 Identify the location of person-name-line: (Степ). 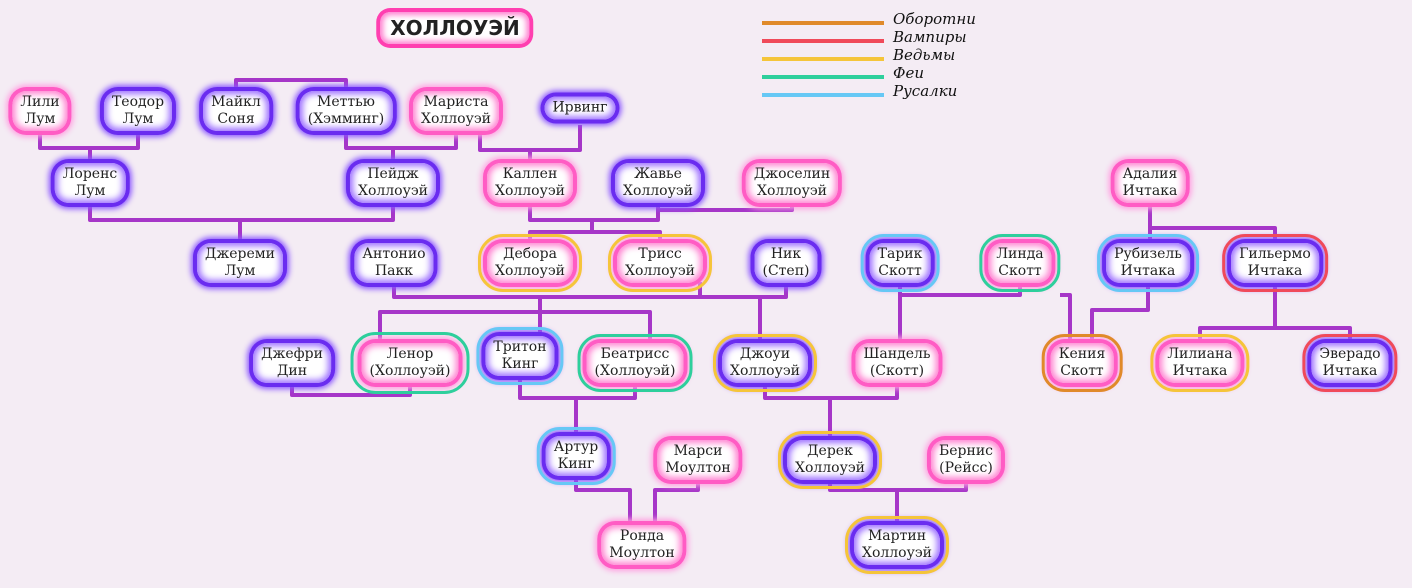
(786, 271).